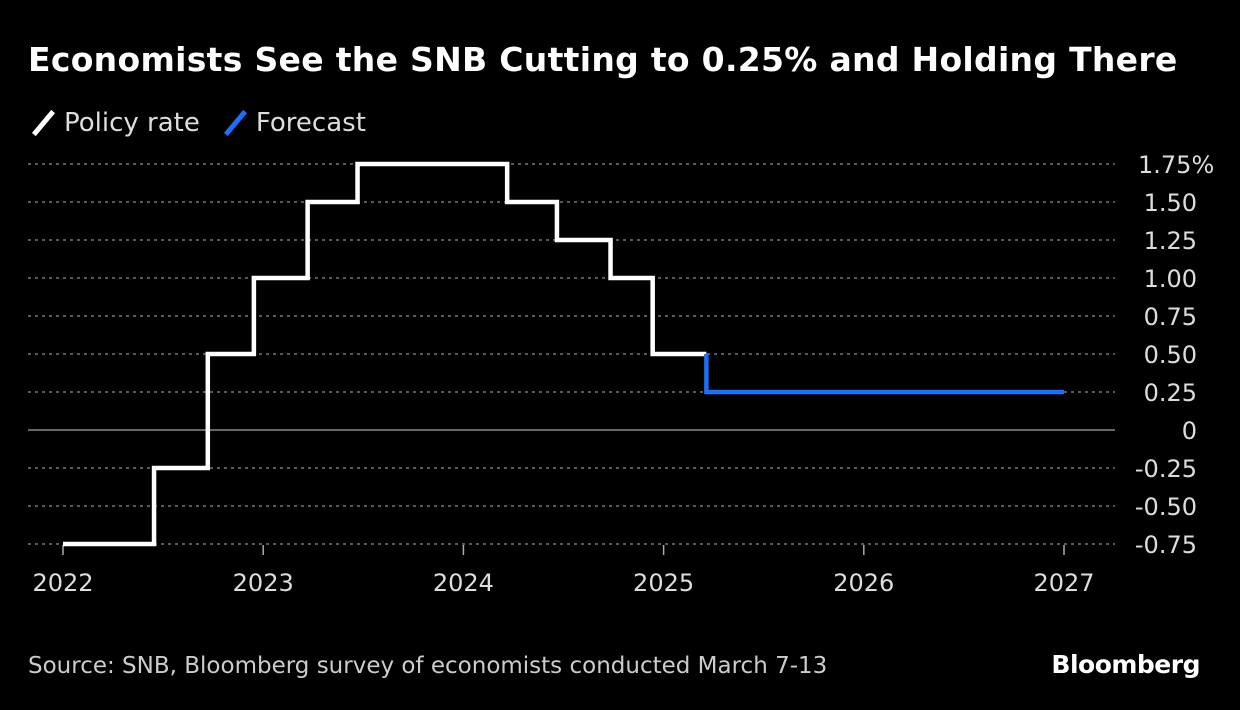 This screenshot has width=1240, height=710. What do you see at coordinates (663, 583) in the screenshot?
I see `x-tick-label: 2025` at bounding box center [663, 583].